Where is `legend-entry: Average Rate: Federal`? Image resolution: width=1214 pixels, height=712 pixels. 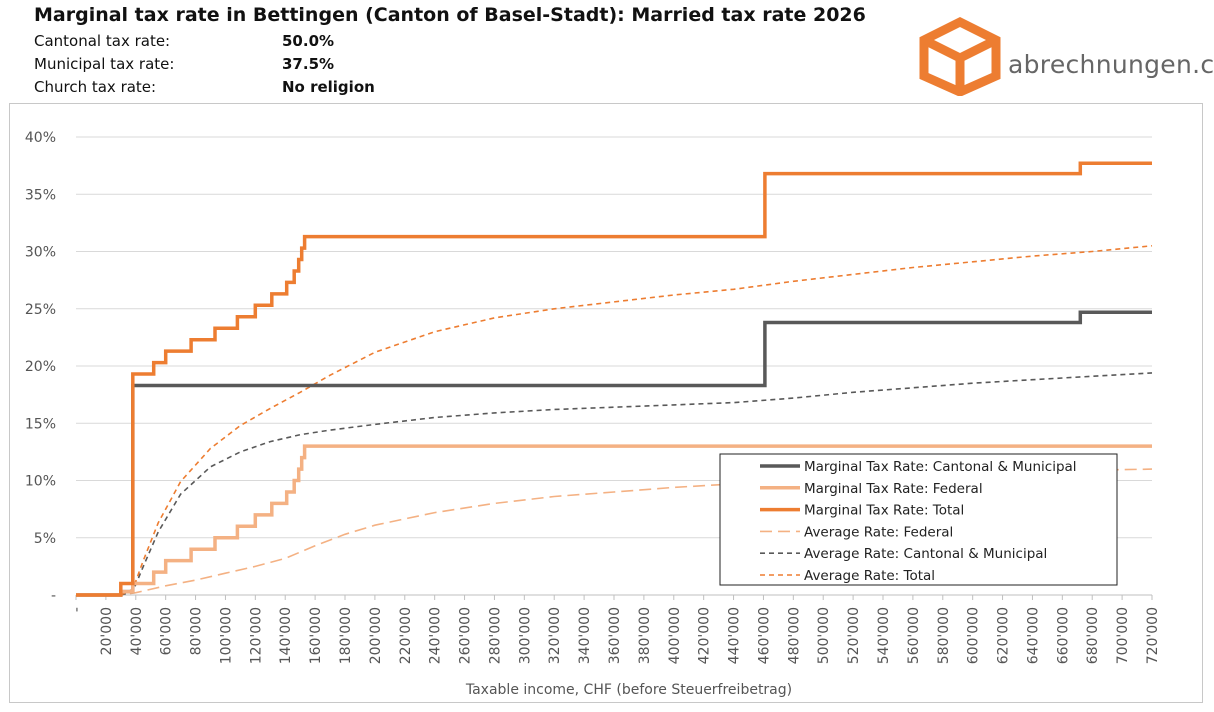 legend-entry: Average Rate: Federal is located at coordinates (878, 532).